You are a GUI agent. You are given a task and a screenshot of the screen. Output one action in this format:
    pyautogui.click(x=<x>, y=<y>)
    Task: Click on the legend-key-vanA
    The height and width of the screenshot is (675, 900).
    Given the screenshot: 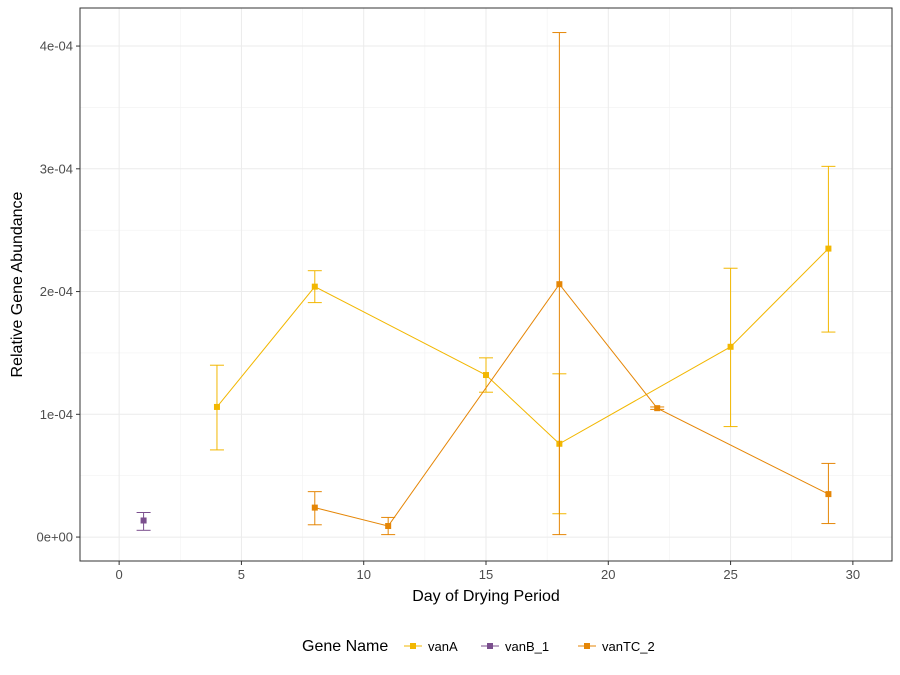 What is the action you would take?
    pyautogui.click(x=413, y=646)
    